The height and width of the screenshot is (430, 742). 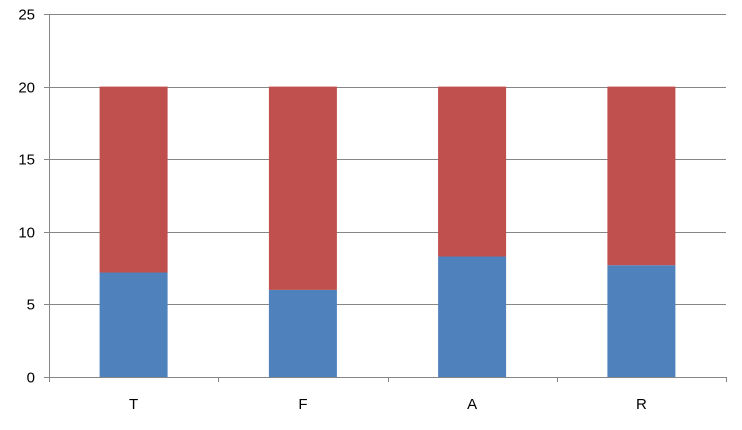 I want to click on y-tick-label: 0, so click(x=31, y=378).